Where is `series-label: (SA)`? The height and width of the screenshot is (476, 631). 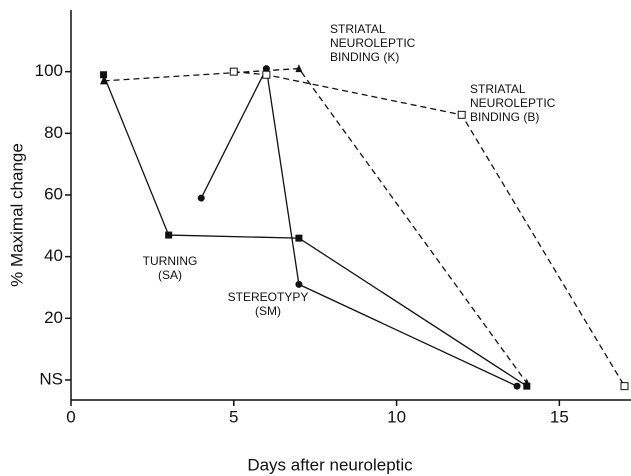 series-label: (SA) is located at coordinates (170, 275).